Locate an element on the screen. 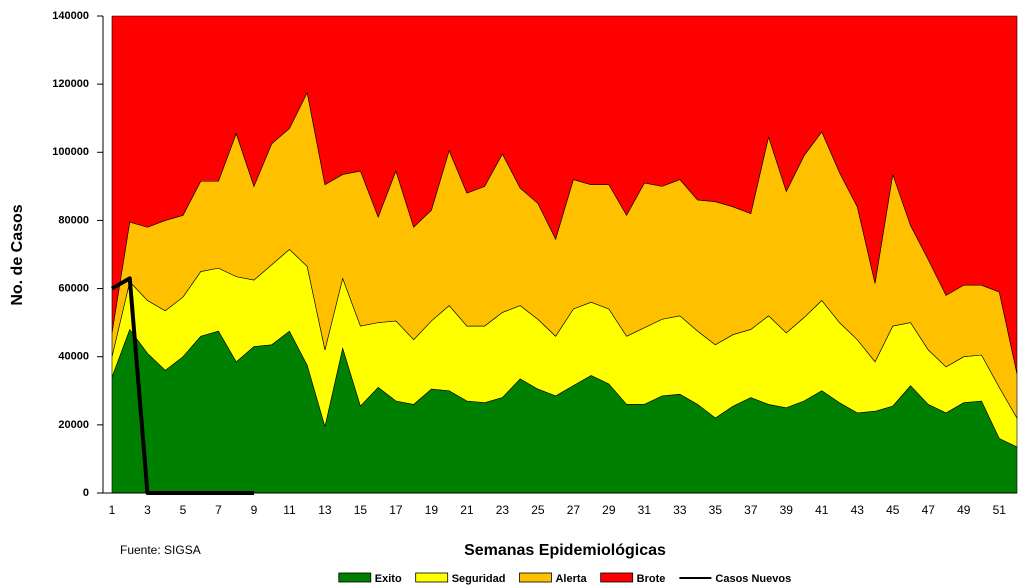 The image size is (1018, 588). x-tick-label: 41 is located at coordinates (822, 510).